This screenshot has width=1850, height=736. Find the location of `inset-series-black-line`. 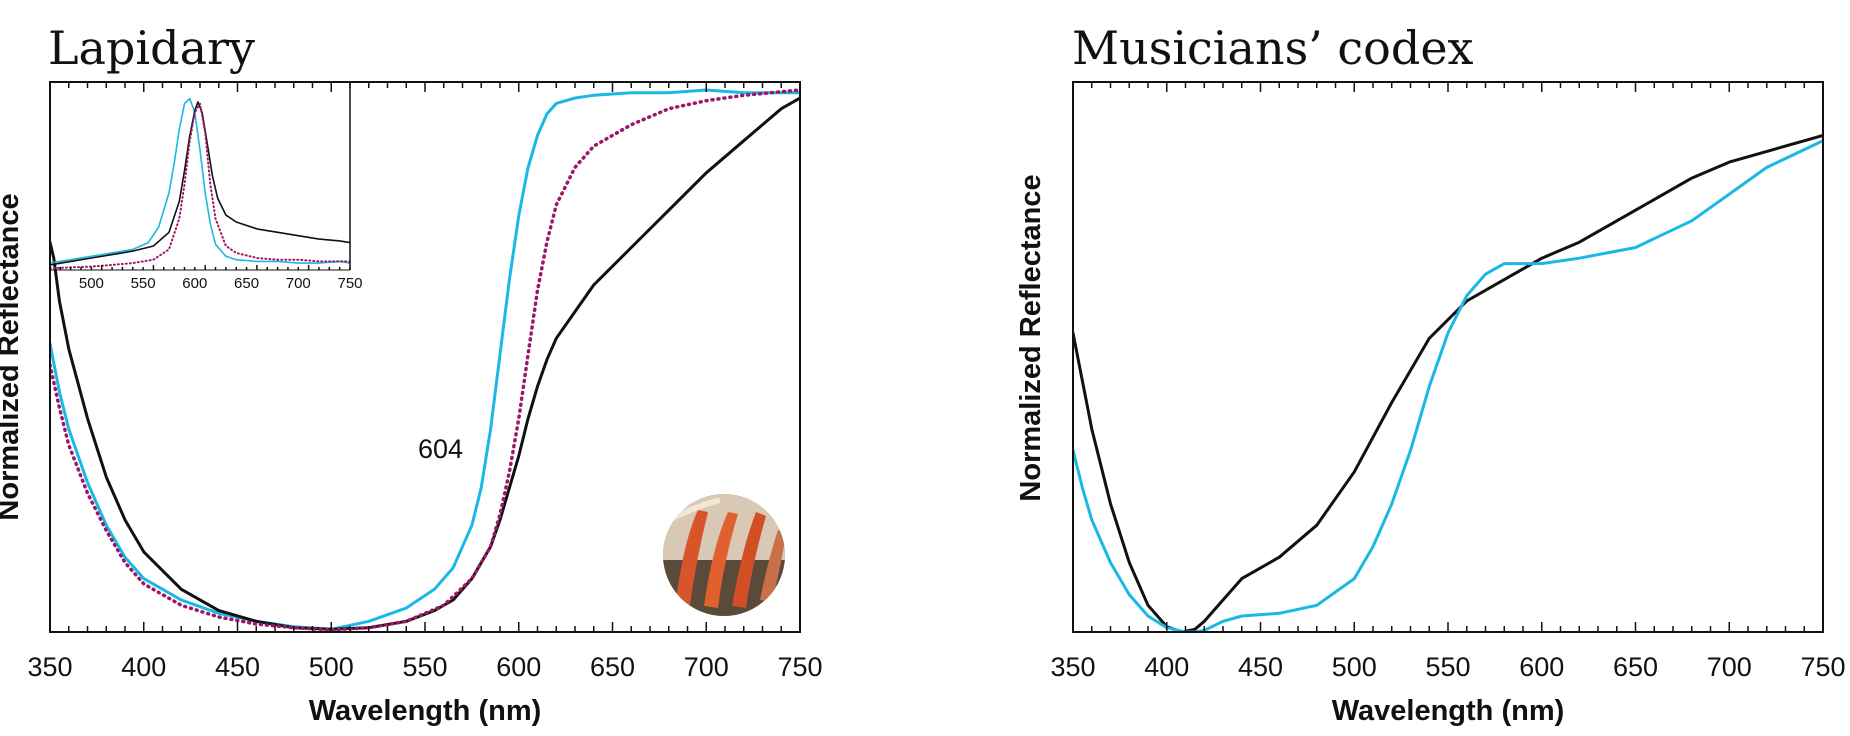

inset-series-black-line is located at coordinates (200, 183).